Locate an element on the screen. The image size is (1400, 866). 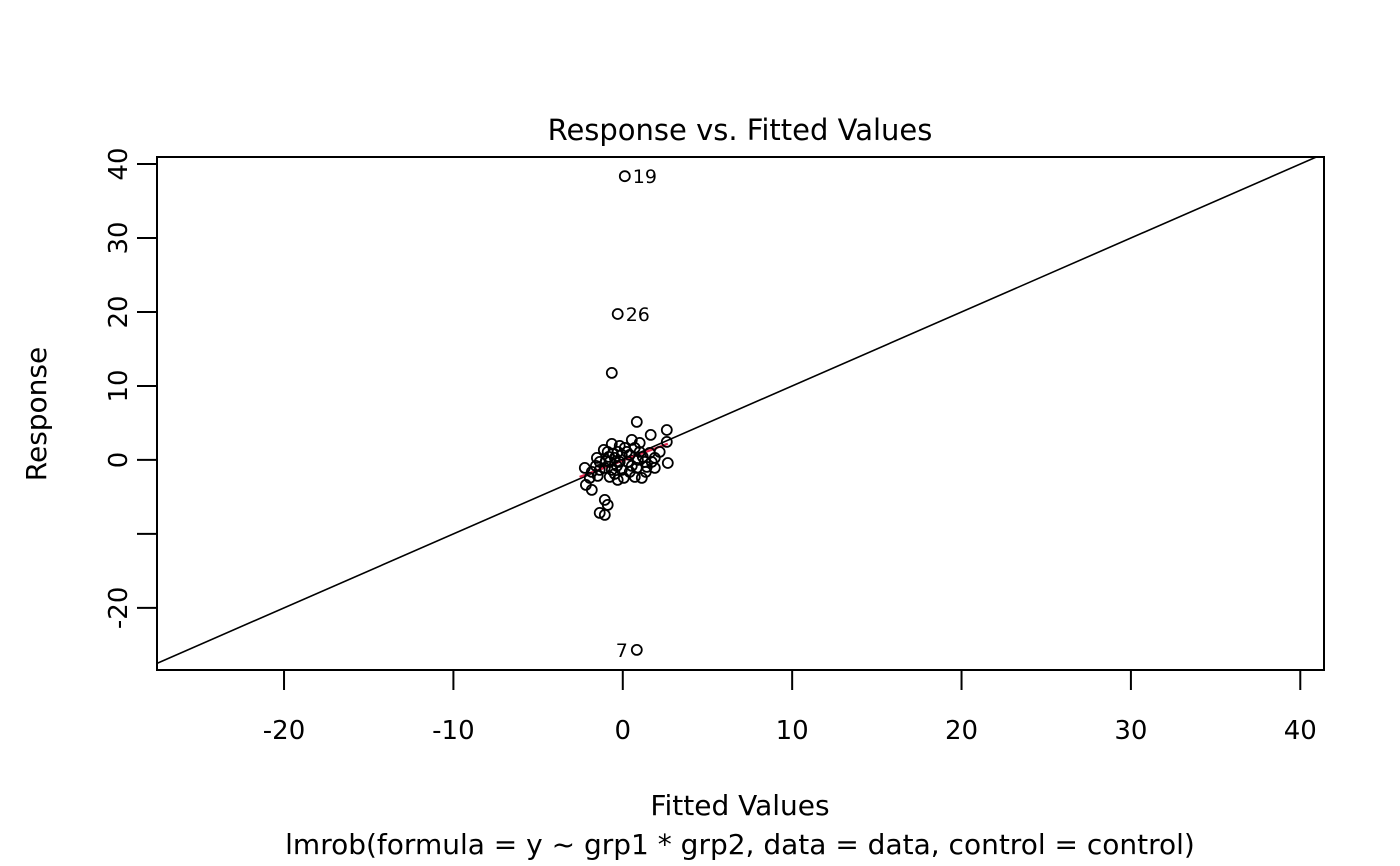
x-tick-label: 10 is located at coordinates (792, 731).